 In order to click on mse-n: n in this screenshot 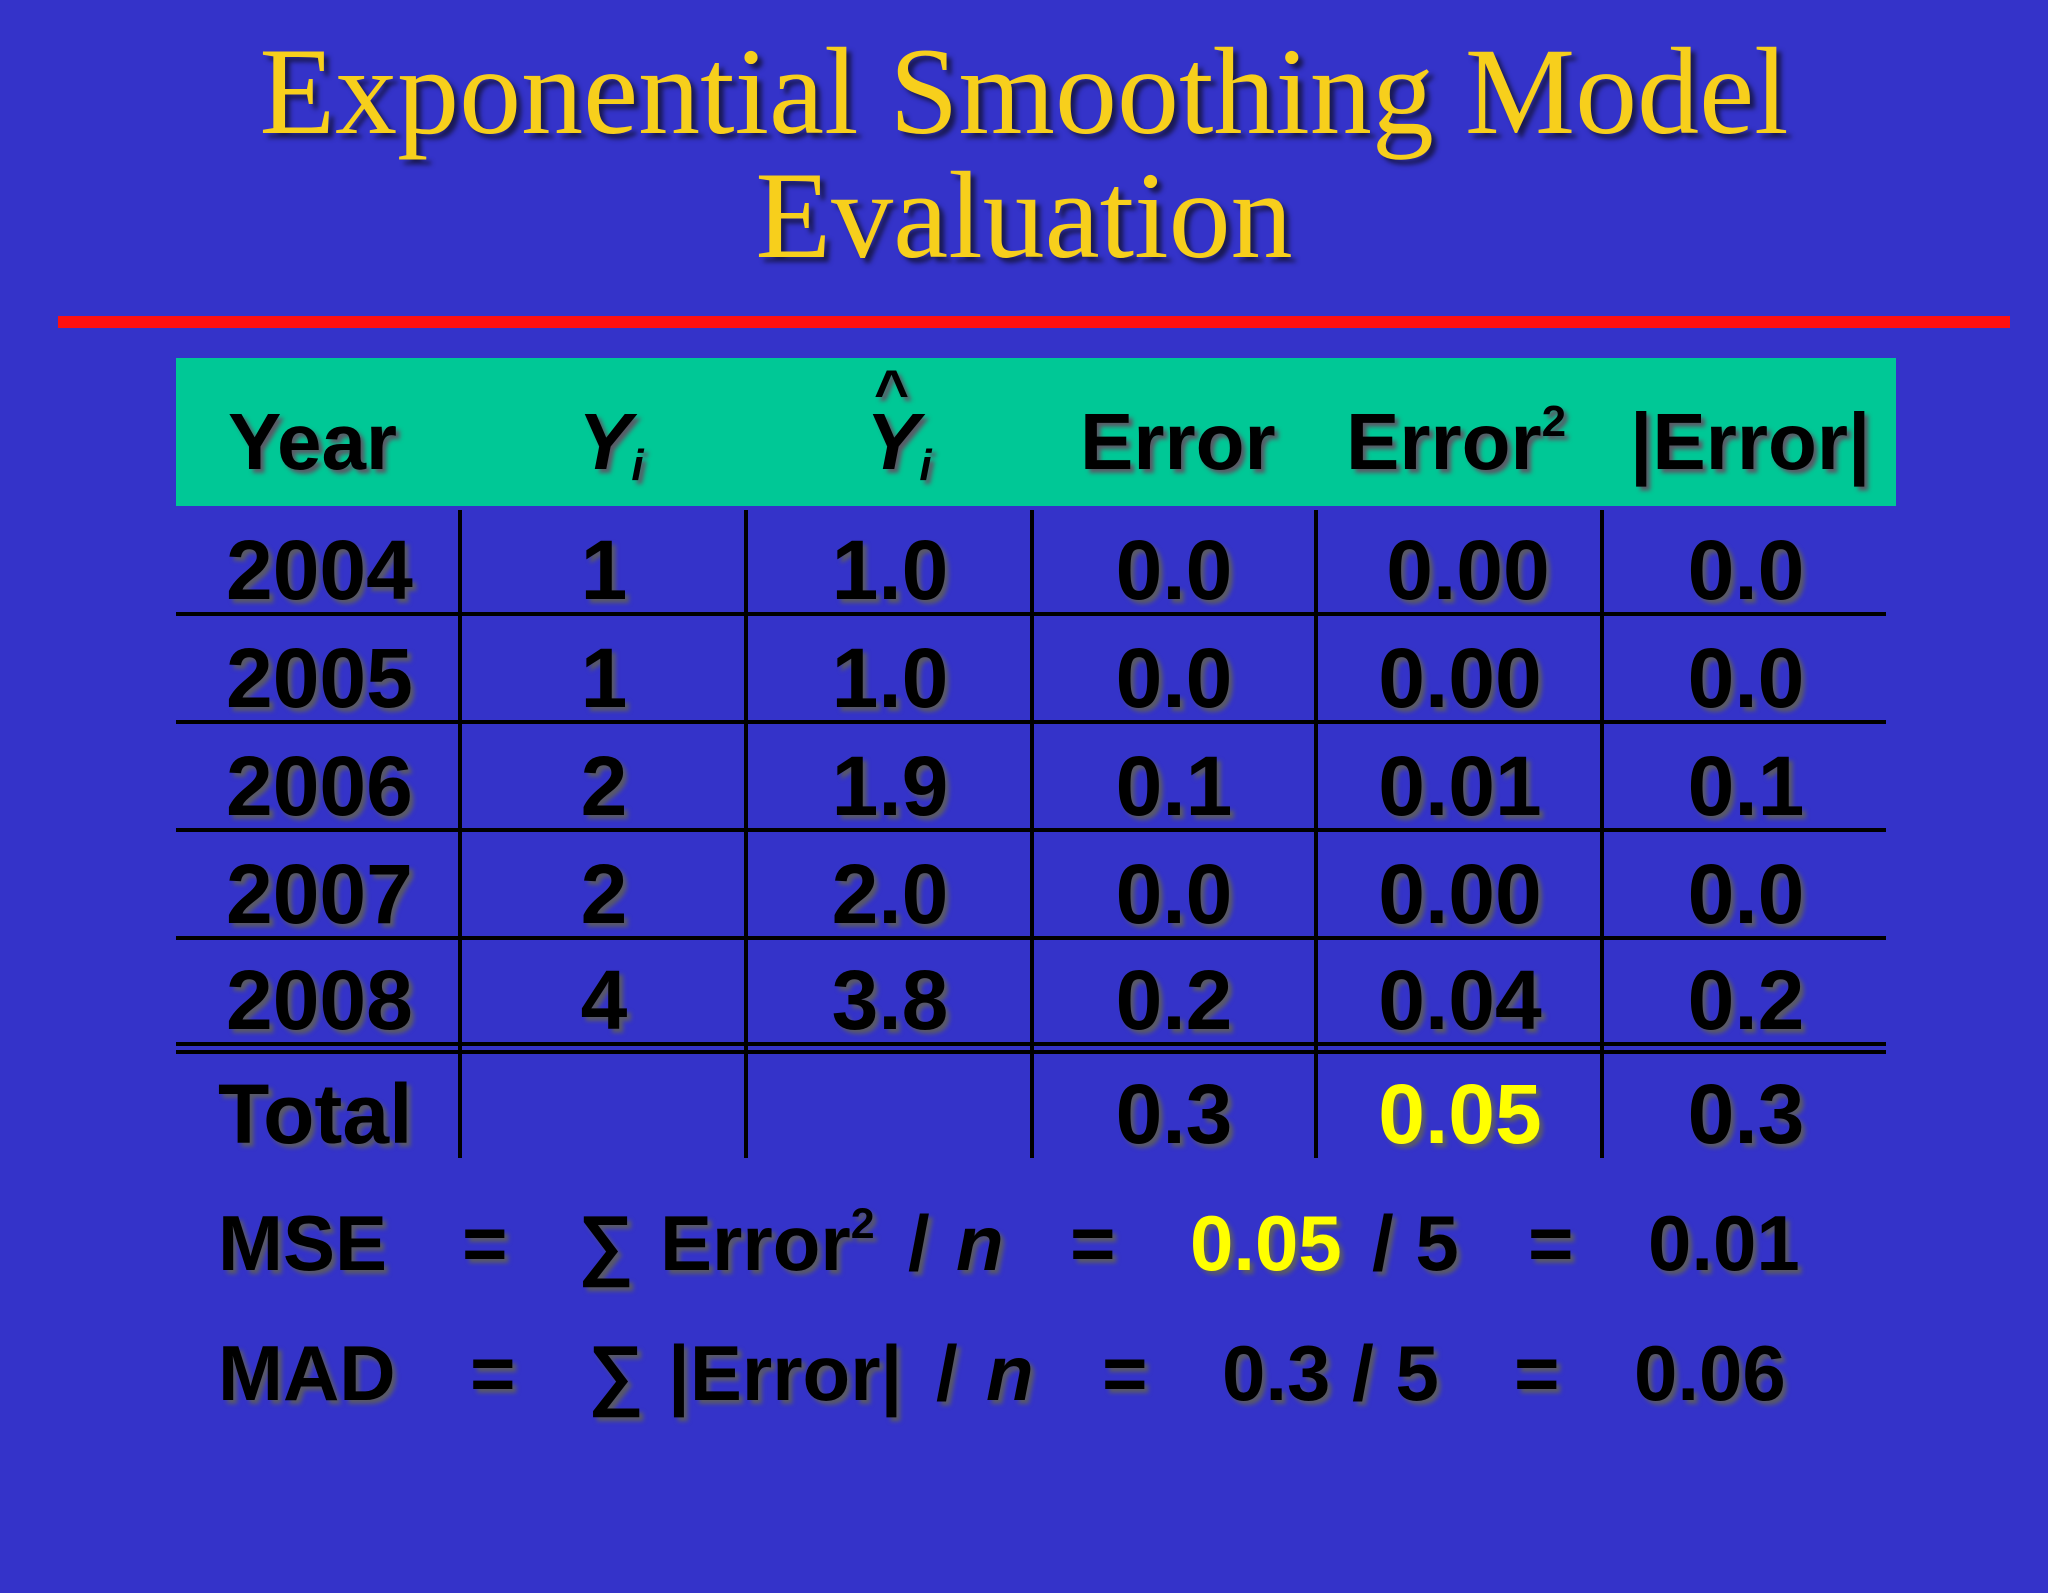, I will do `click(980, 1243)`.